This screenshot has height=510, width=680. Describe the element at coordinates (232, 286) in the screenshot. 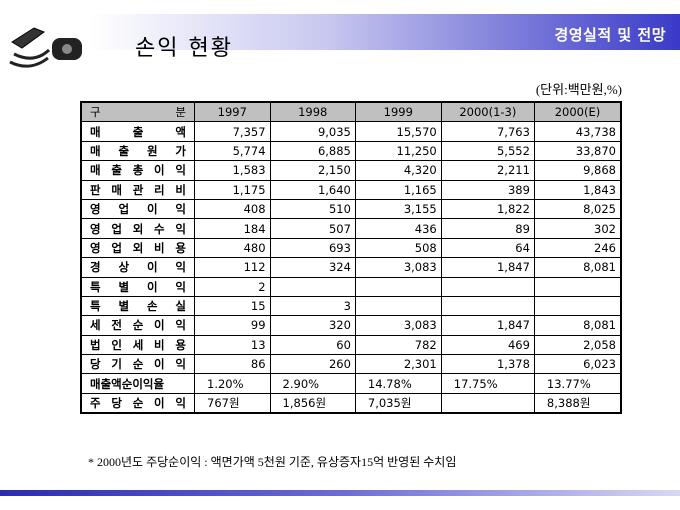

I see `cell: 2` at that location.